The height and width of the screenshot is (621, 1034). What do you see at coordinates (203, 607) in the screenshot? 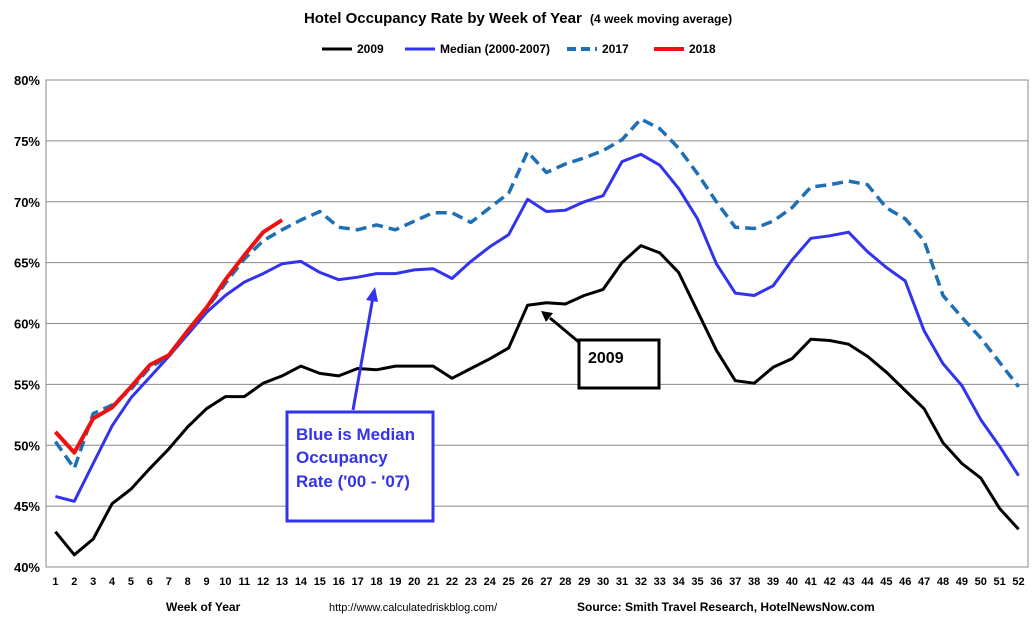
I see `x-axis-label: Week of Year` at bounding box center [203, 607].